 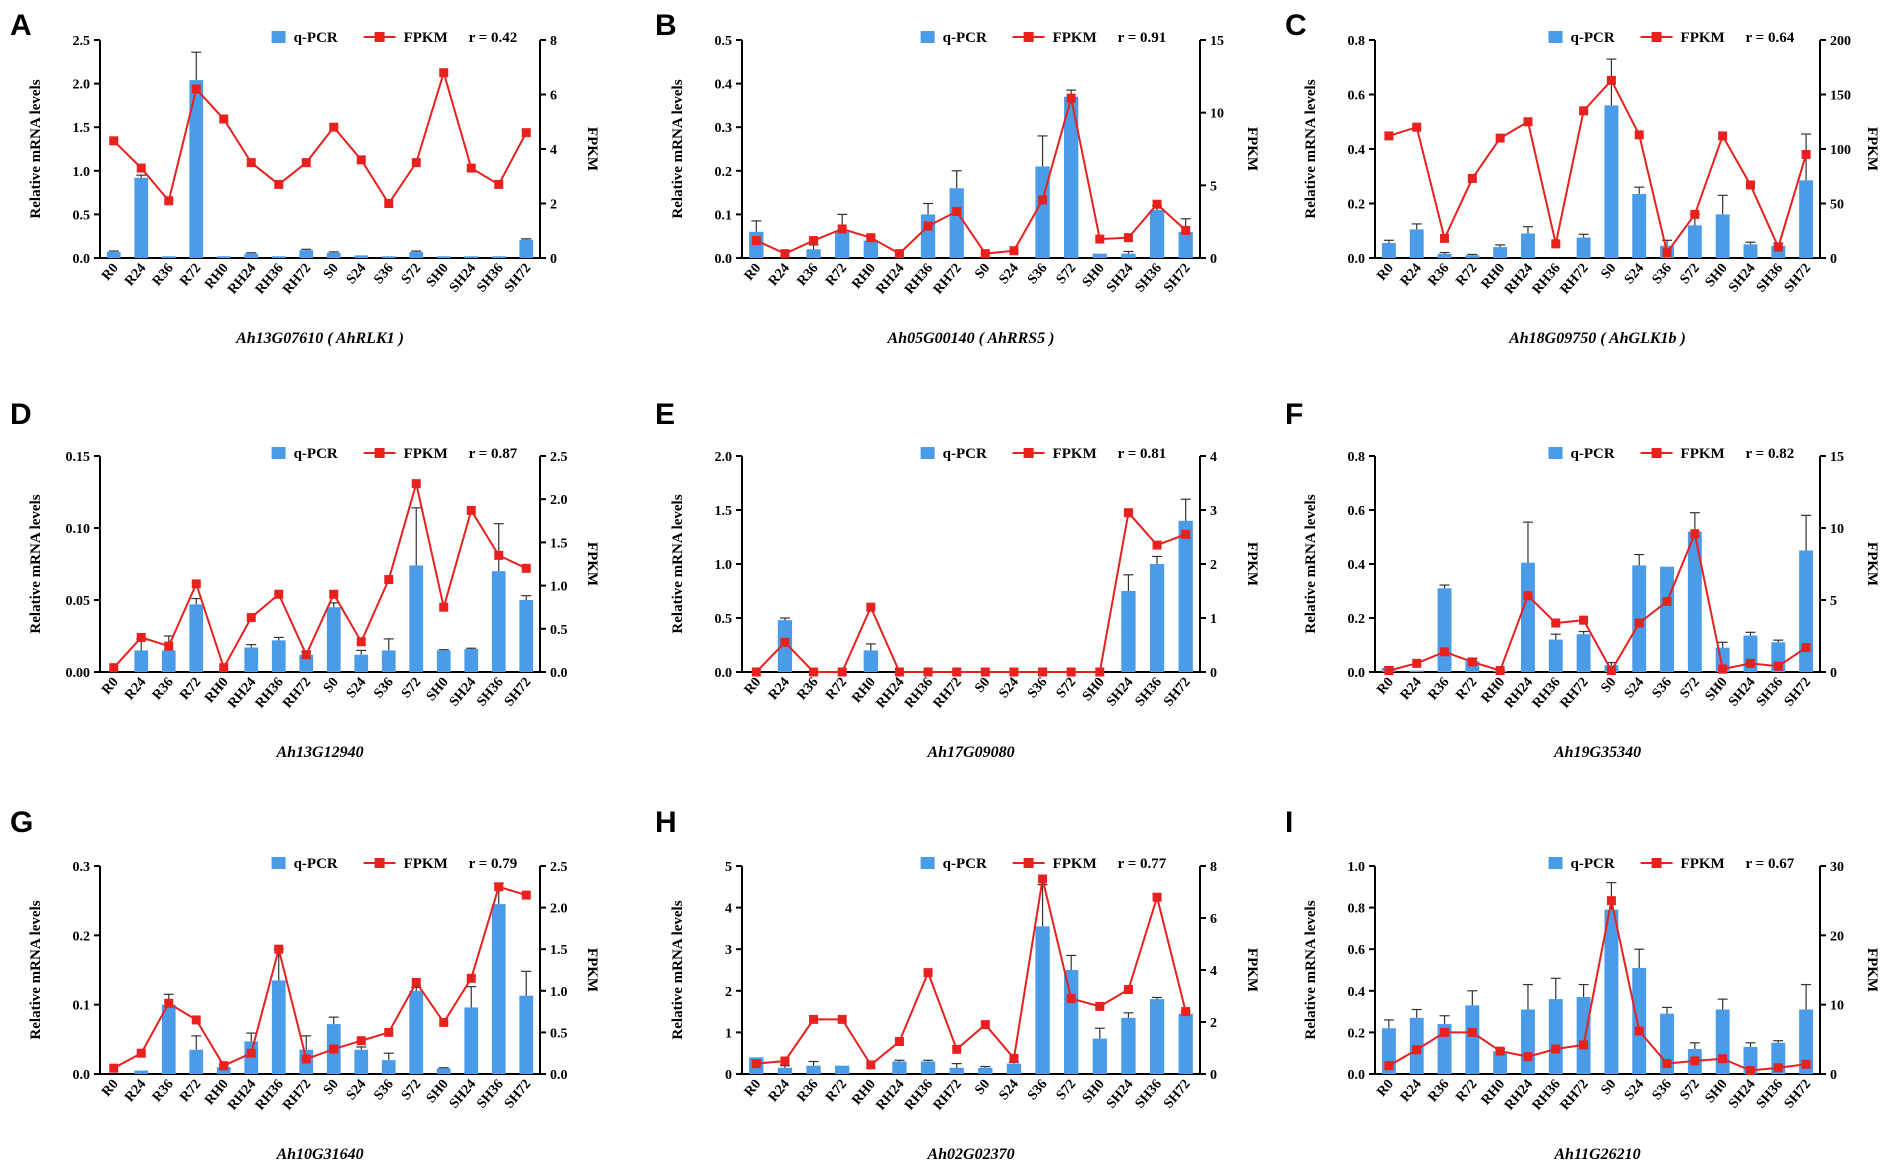 I want to click on y2-tick-label: 150, so click(x=1840, y=96).